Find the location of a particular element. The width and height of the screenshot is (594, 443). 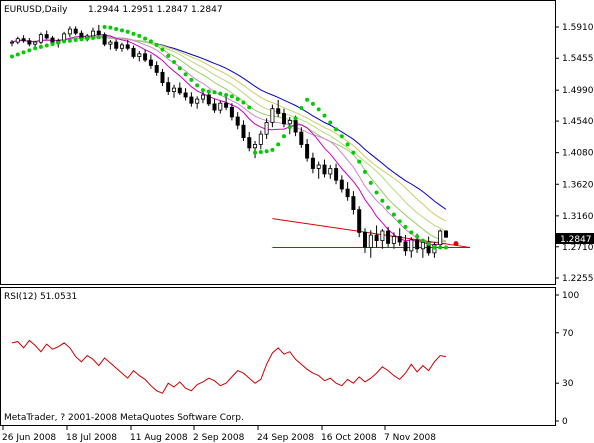

time-axis-label: 7 Nov 2008 is located at coordinates (410, 438).